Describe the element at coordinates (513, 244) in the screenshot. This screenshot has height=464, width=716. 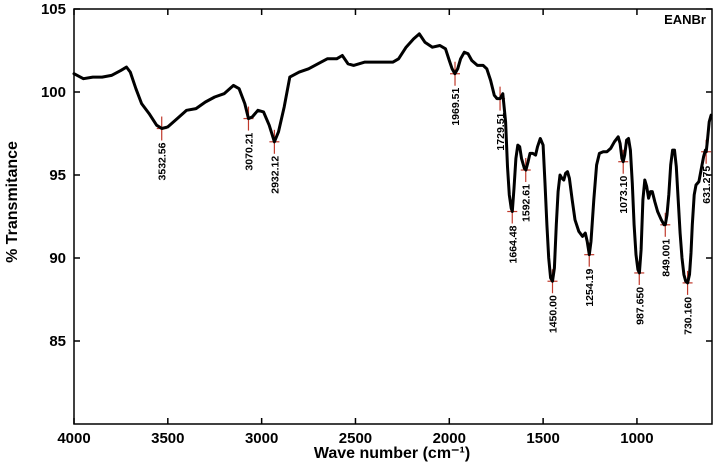
I see `peak-label: 1664.48` at that location.